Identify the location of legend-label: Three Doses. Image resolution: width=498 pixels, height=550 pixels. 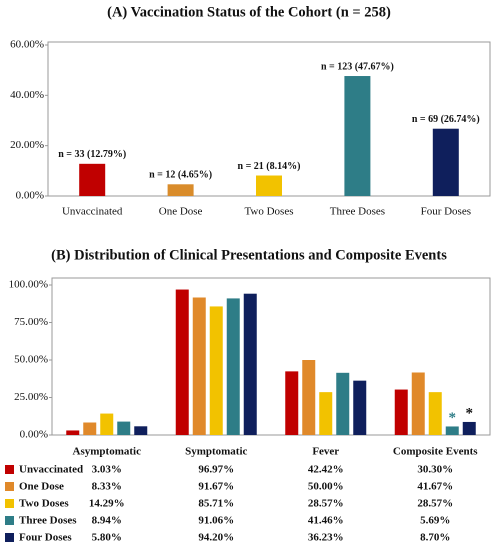
(48, 521).